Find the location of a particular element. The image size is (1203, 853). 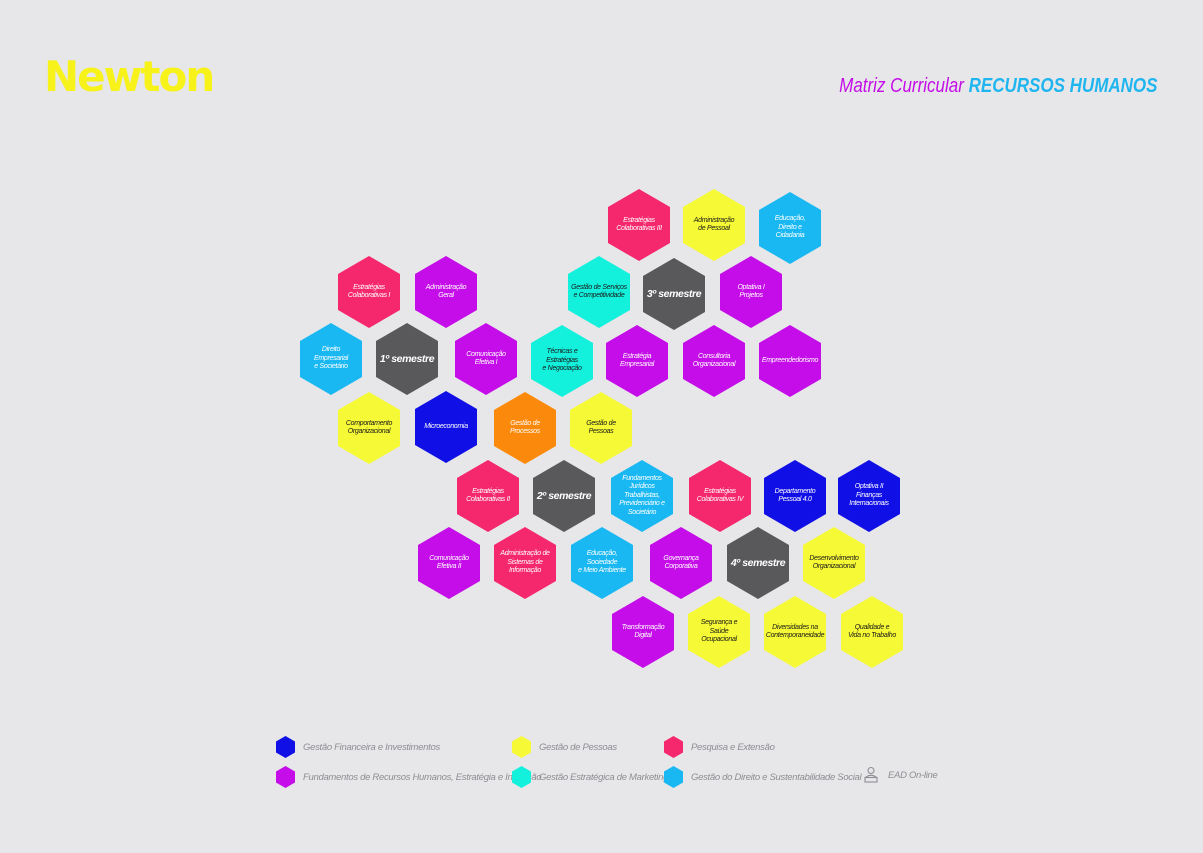

semester-label: 1º semestre is located at coordinates (407, 359).